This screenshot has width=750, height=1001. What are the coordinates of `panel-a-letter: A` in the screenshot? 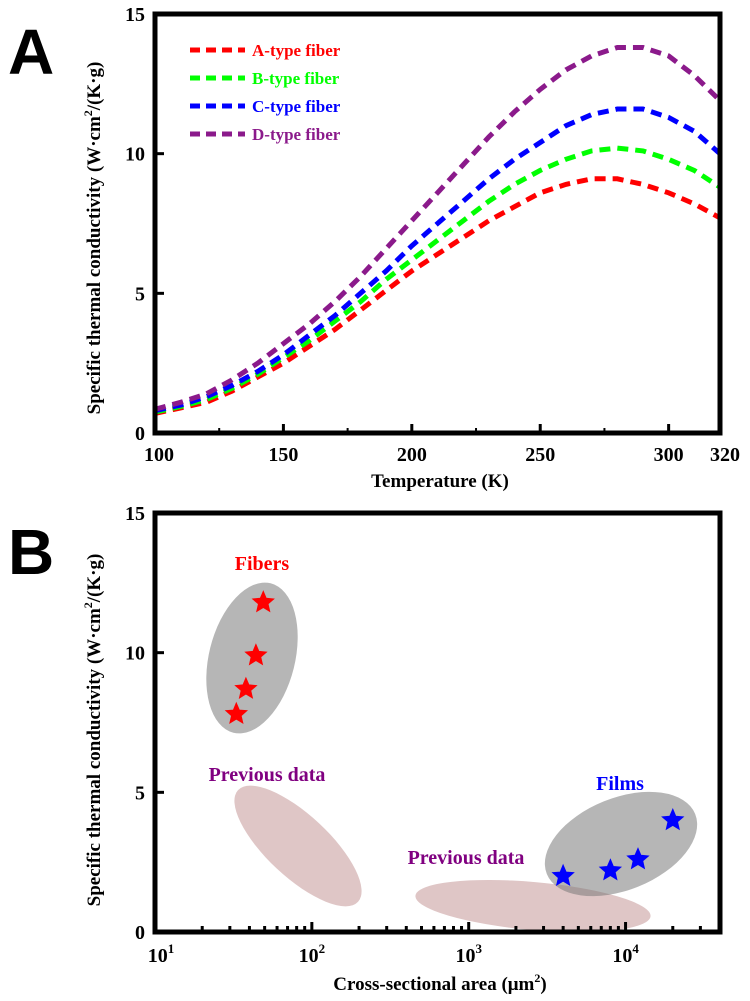 It's located at (31, 52).